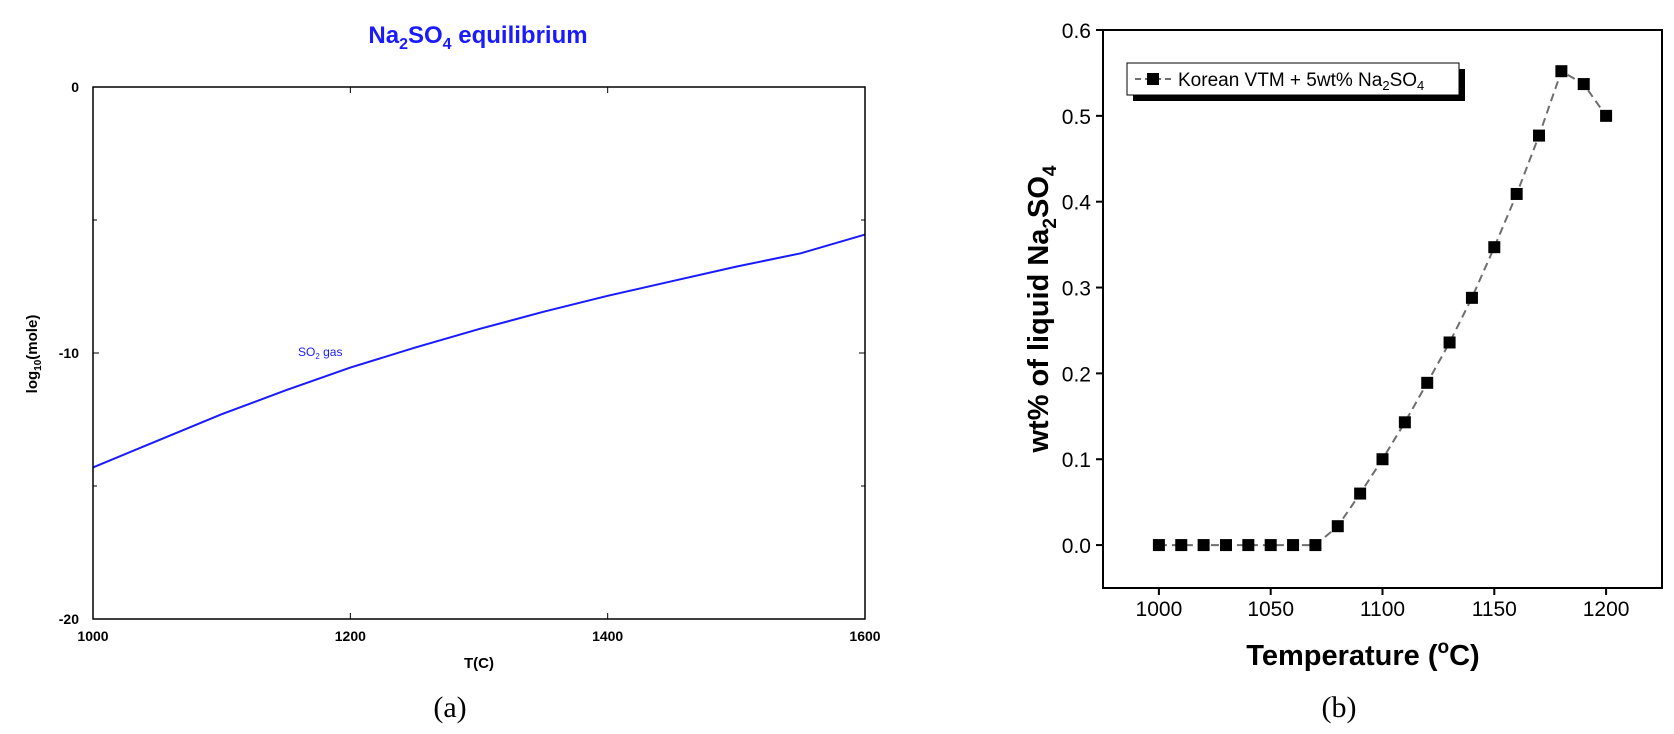 The height and width of the screenshot is (734, 1674). What do you see at coordinates (1042, 309) in the screenshot?
I see `chart-b-y-axis-label: wt% of liquid Na2SO4` at bounding box center [1042, 309].